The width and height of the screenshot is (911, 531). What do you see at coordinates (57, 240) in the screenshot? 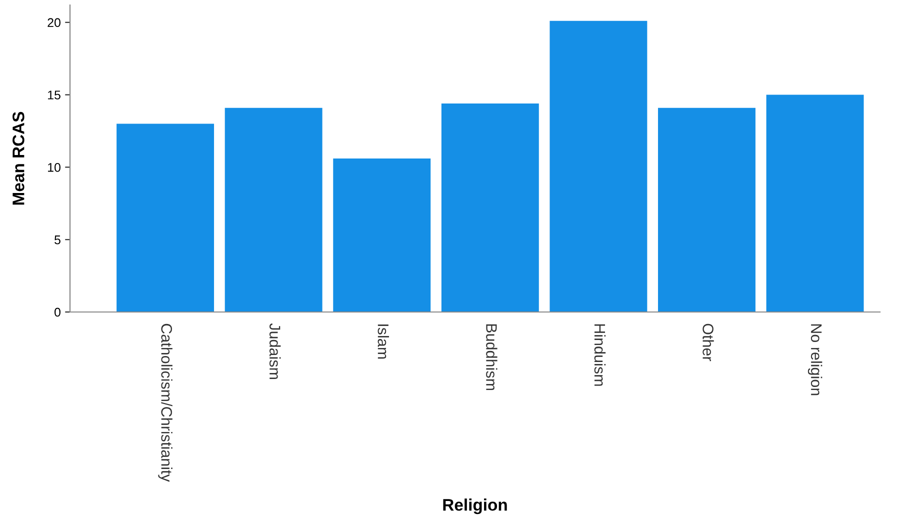
I see `y-tick-label: 5` at bounding box center [57, 240].